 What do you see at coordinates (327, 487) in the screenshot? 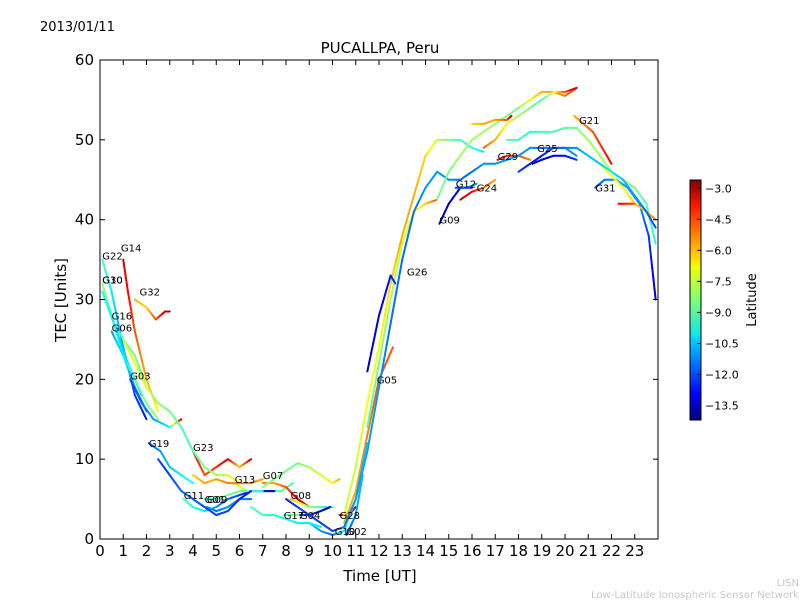
I see `series-S-o` at bounding box center [327, 487].